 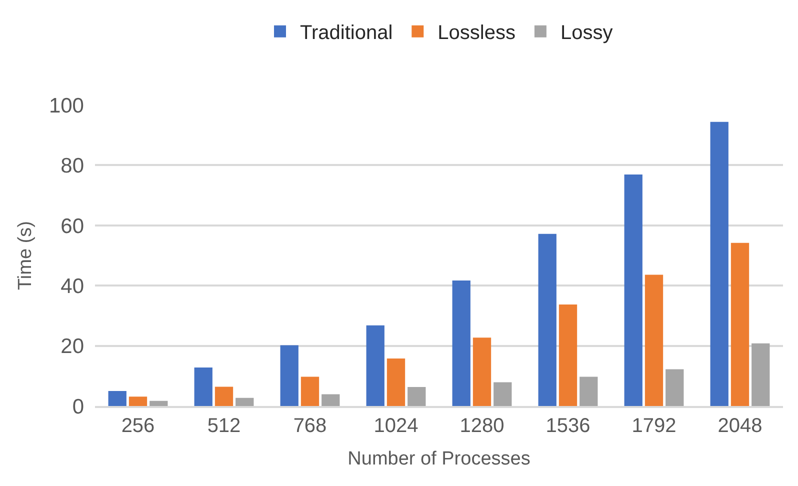 I want to click on y-tick-label: 60, so click(x=72, y=226).